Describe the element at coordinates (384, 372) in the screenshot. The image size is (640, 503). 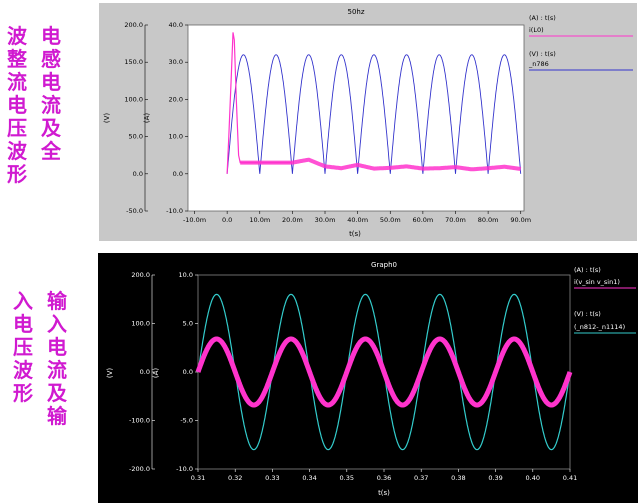
I see `bottom-series-current-line` at that location.